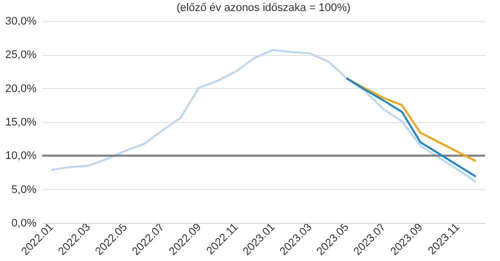 This screenshot has width=500, height=261. Describe the element at coordinates (24, 190) in the screenshot. I see `y-tick-label: 5,0%` at that location.